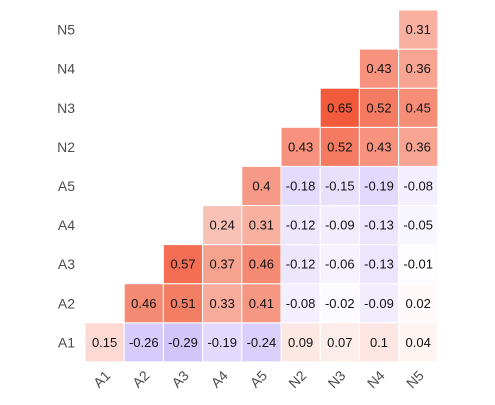 The width and height of the screenshot is (495, 405). I want to click on heatmap-cell-a4-a2, so click(222, 303).